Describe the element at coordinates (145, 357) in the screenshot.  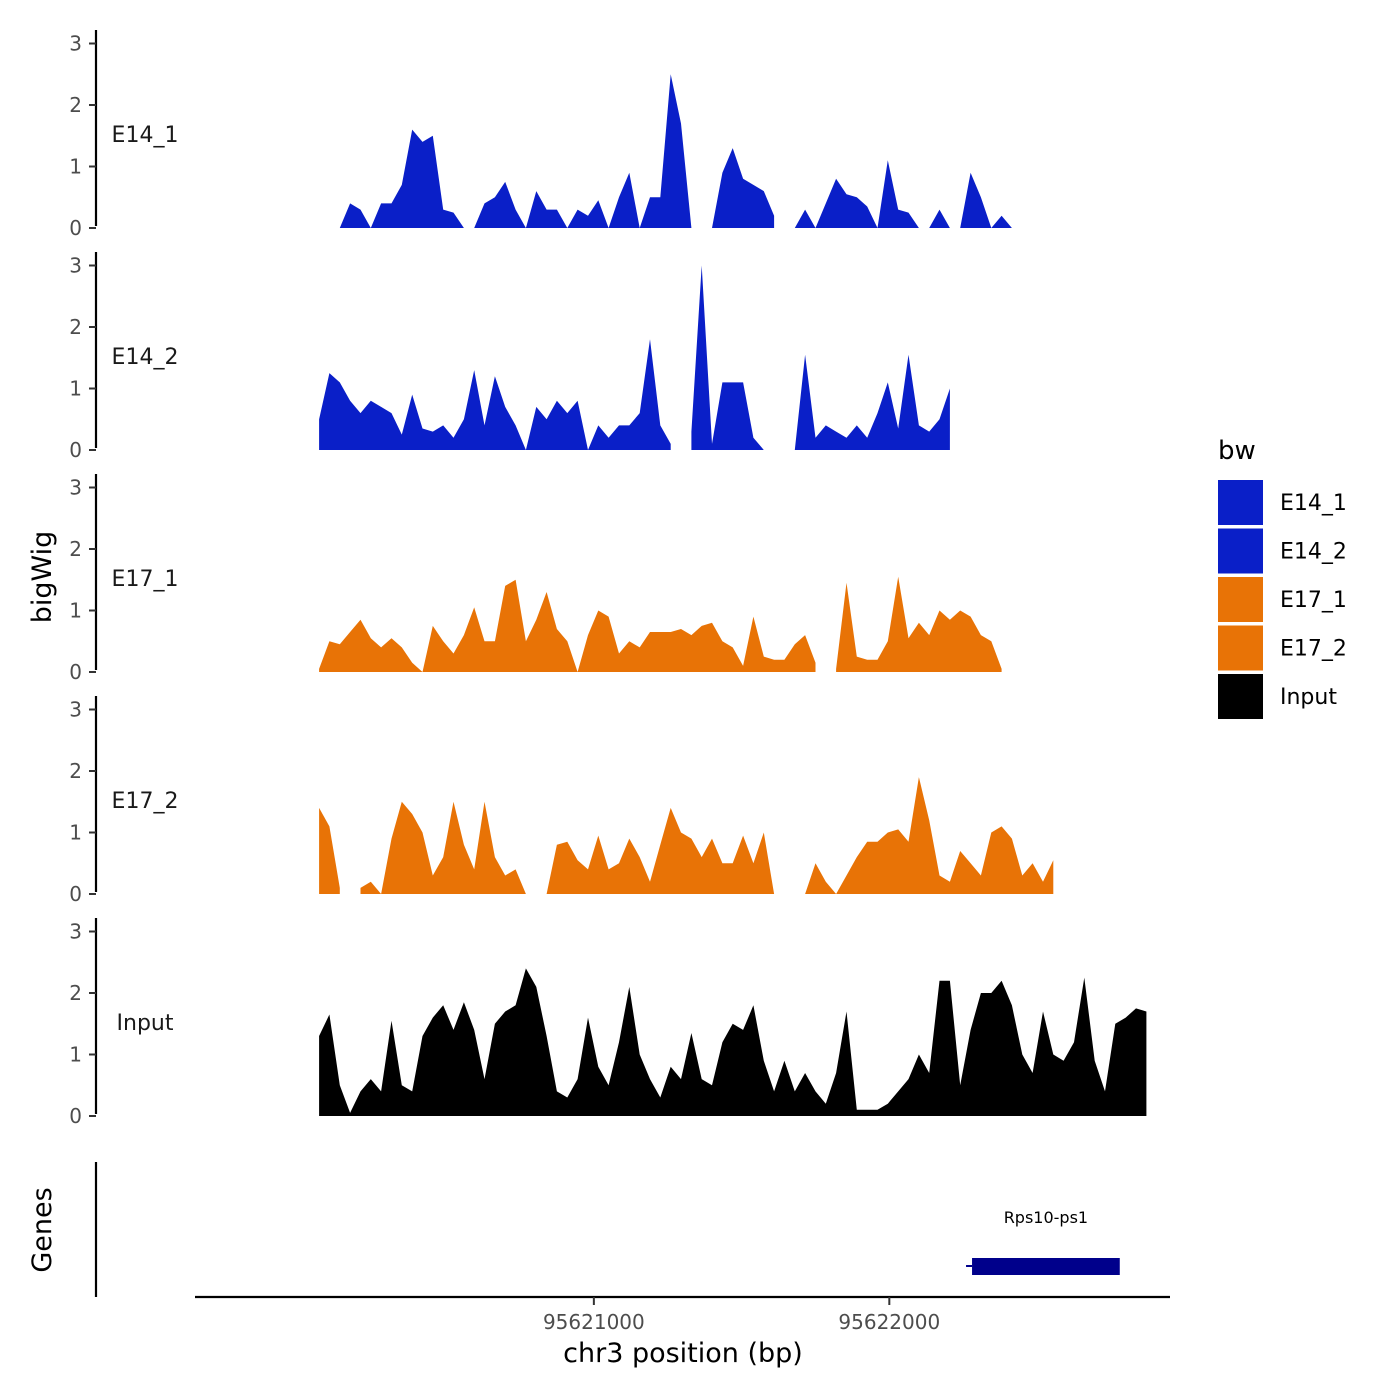
I see `track-label: E14_2` at that location.